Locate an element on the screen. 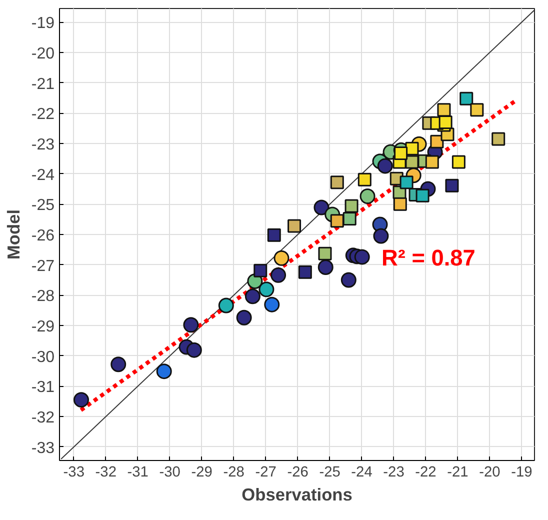 This screenshot has width=548, height=520. y-tick-label: -30 is located at coordinates (43, 357).